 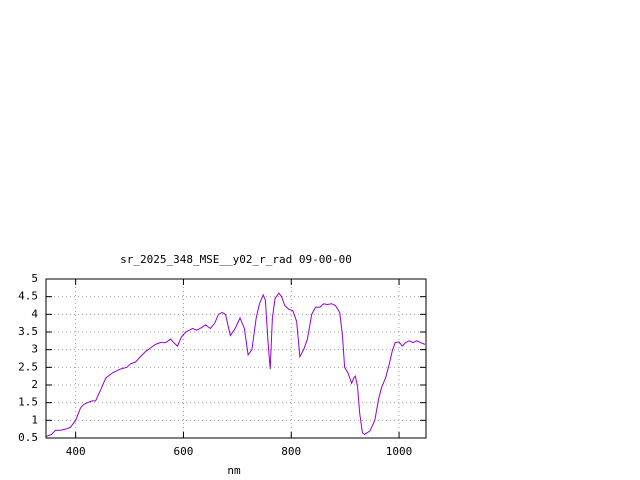 I want to click on y-tick-label: 1.5, so click(x=28, y=402).